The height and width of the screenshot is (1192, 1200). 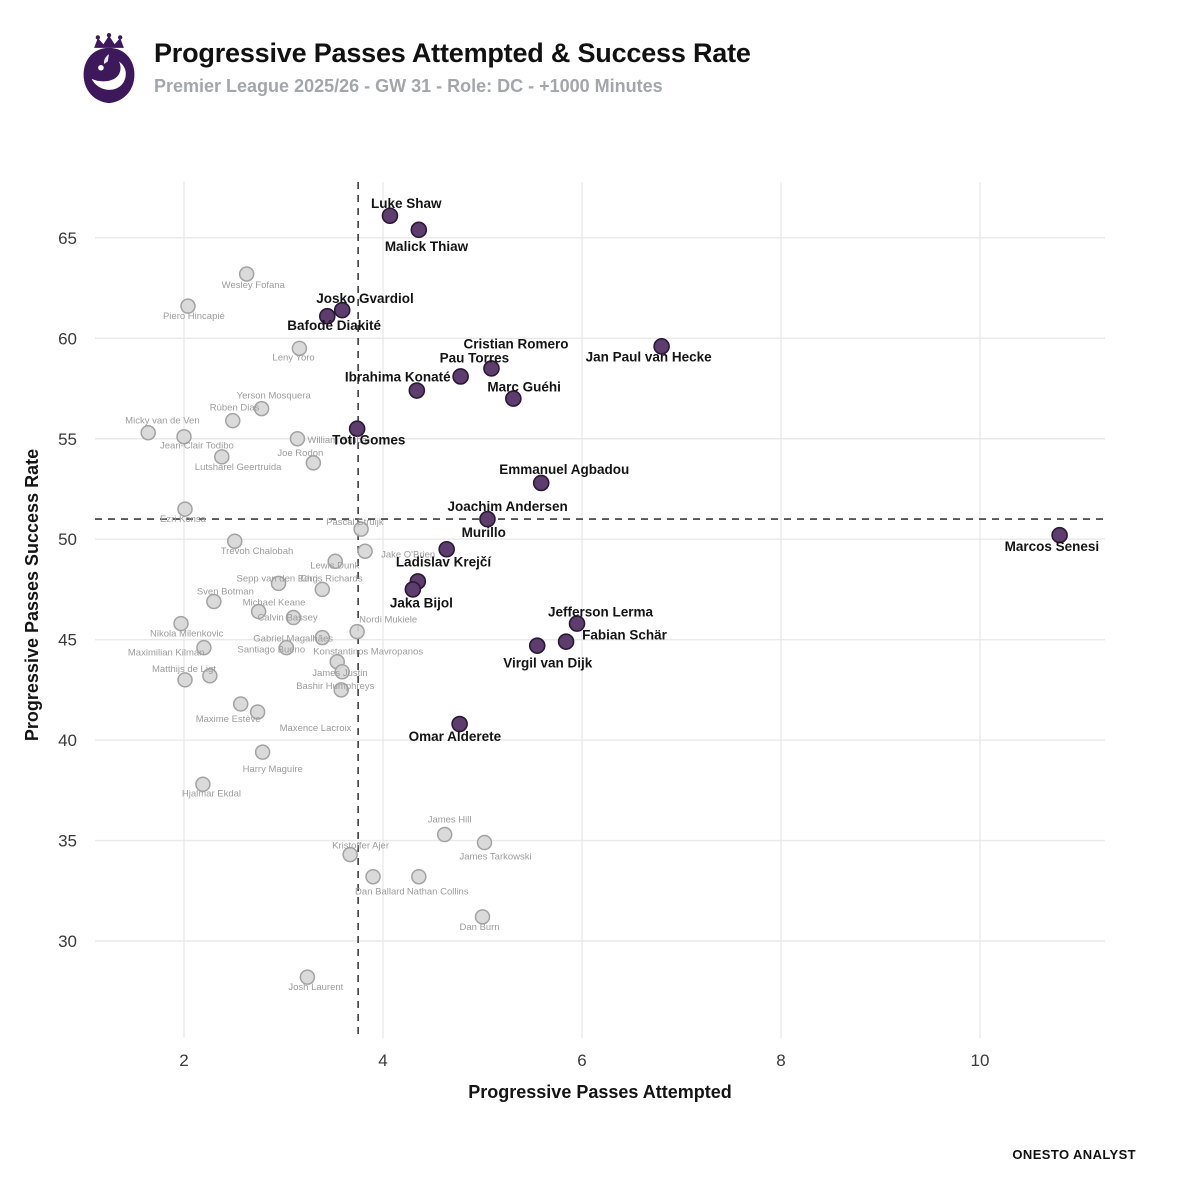 What do you see at coordinates (495, 857) in the screenshot?
I see `player-label-muted: James Tarkowski` at bounding box center [495, 857].